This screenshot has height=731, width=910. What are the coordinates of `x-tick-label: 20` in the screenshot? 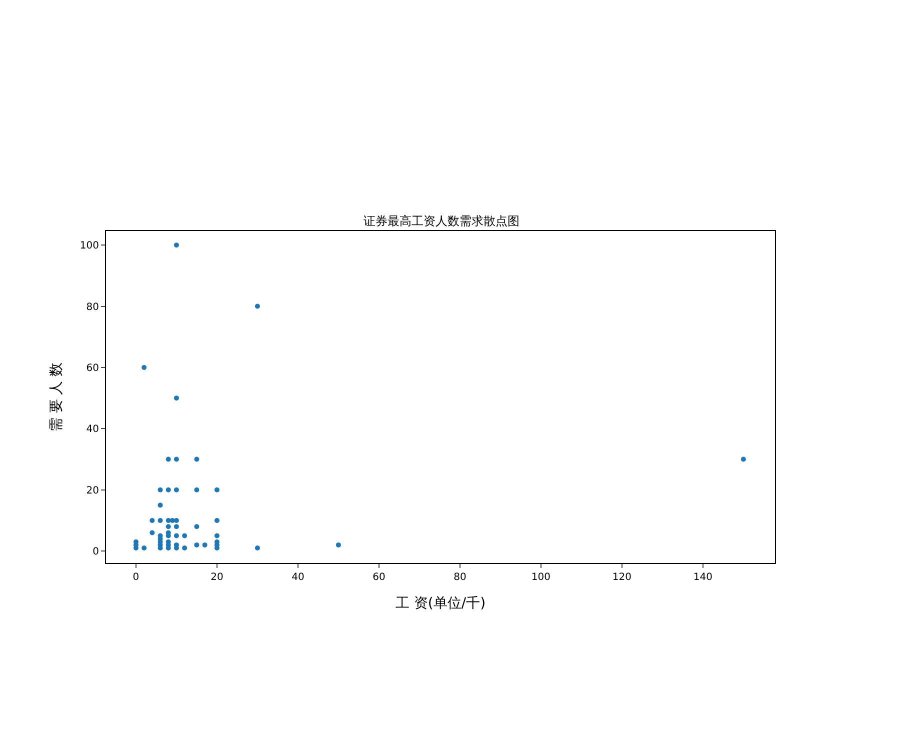 It's located at (217, 577).